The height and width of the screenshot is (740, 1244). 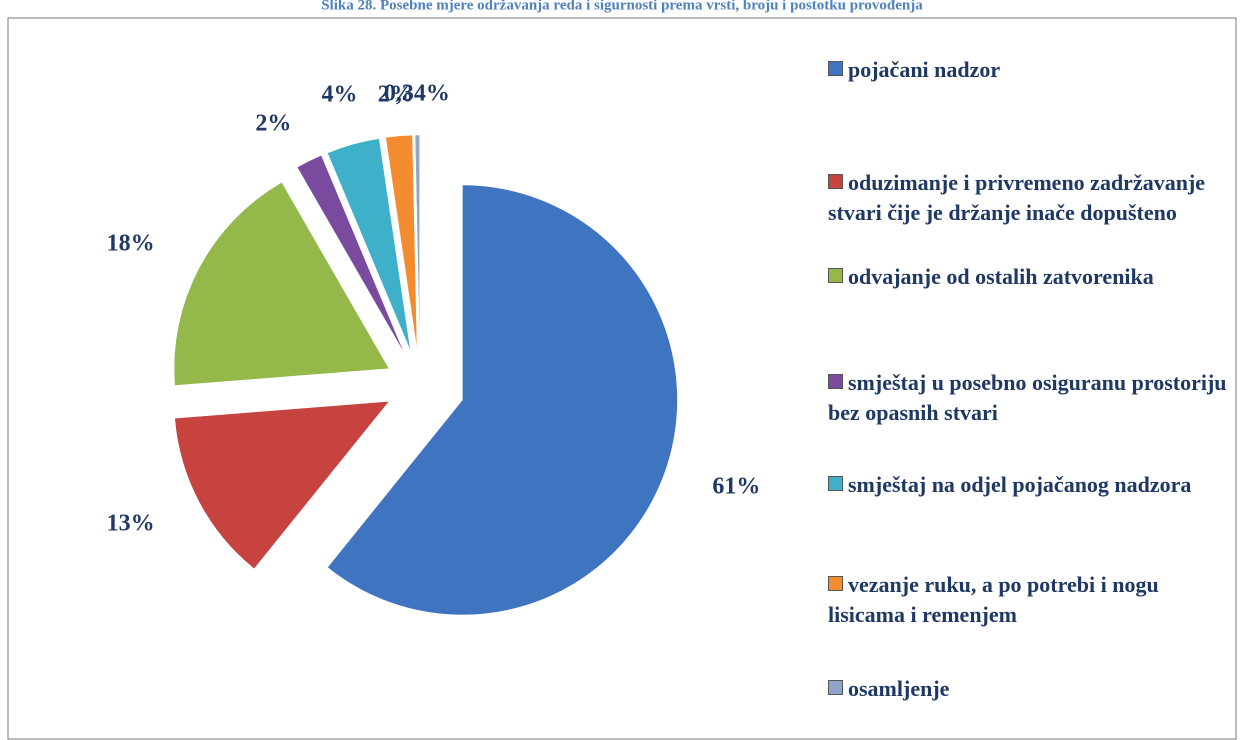 I want to click on legend-entry: pojačani nadzor, so click(x=1028, y=70).